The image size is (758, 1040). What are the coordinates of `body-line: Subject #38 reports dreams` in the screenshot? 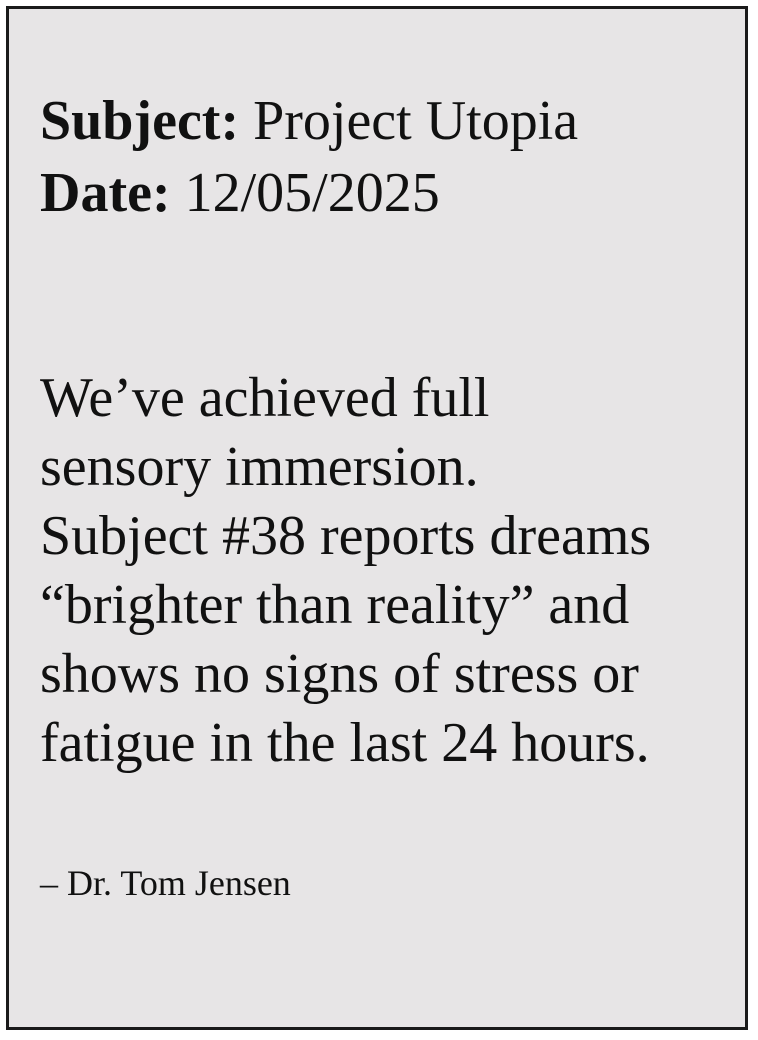 It's located at (346, 536).